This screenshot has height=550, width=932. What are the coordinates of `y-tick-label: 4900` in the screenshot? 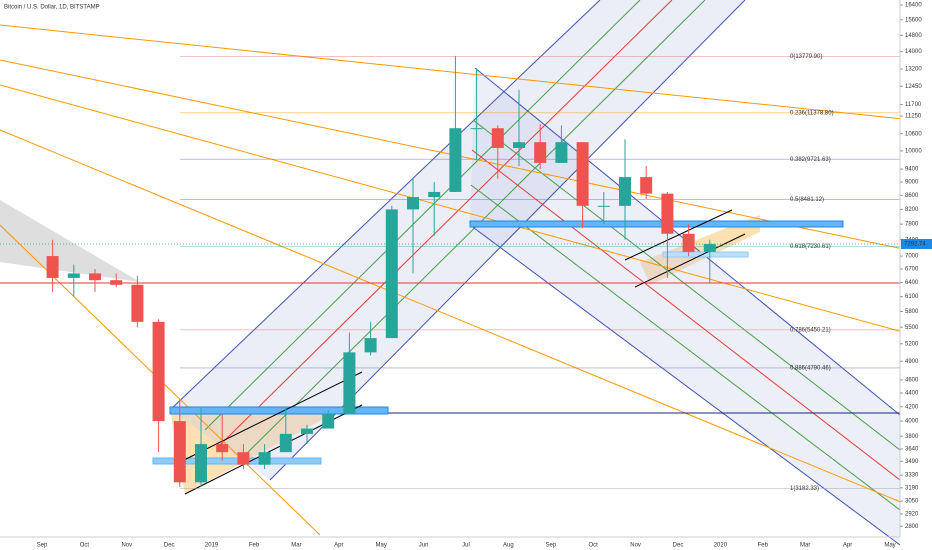 It's located at (912, 362).